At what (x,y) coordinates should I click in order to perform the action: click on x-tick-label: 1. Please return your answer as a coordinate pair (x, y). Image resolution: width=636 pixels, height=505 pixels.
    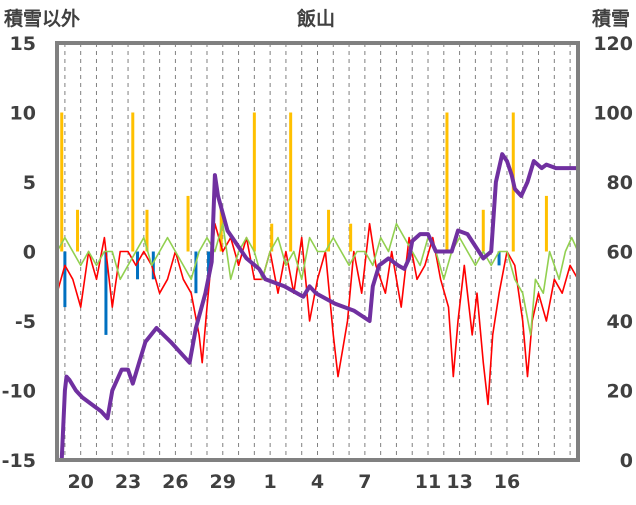
    Looking at the image, I should click on (270, 482).